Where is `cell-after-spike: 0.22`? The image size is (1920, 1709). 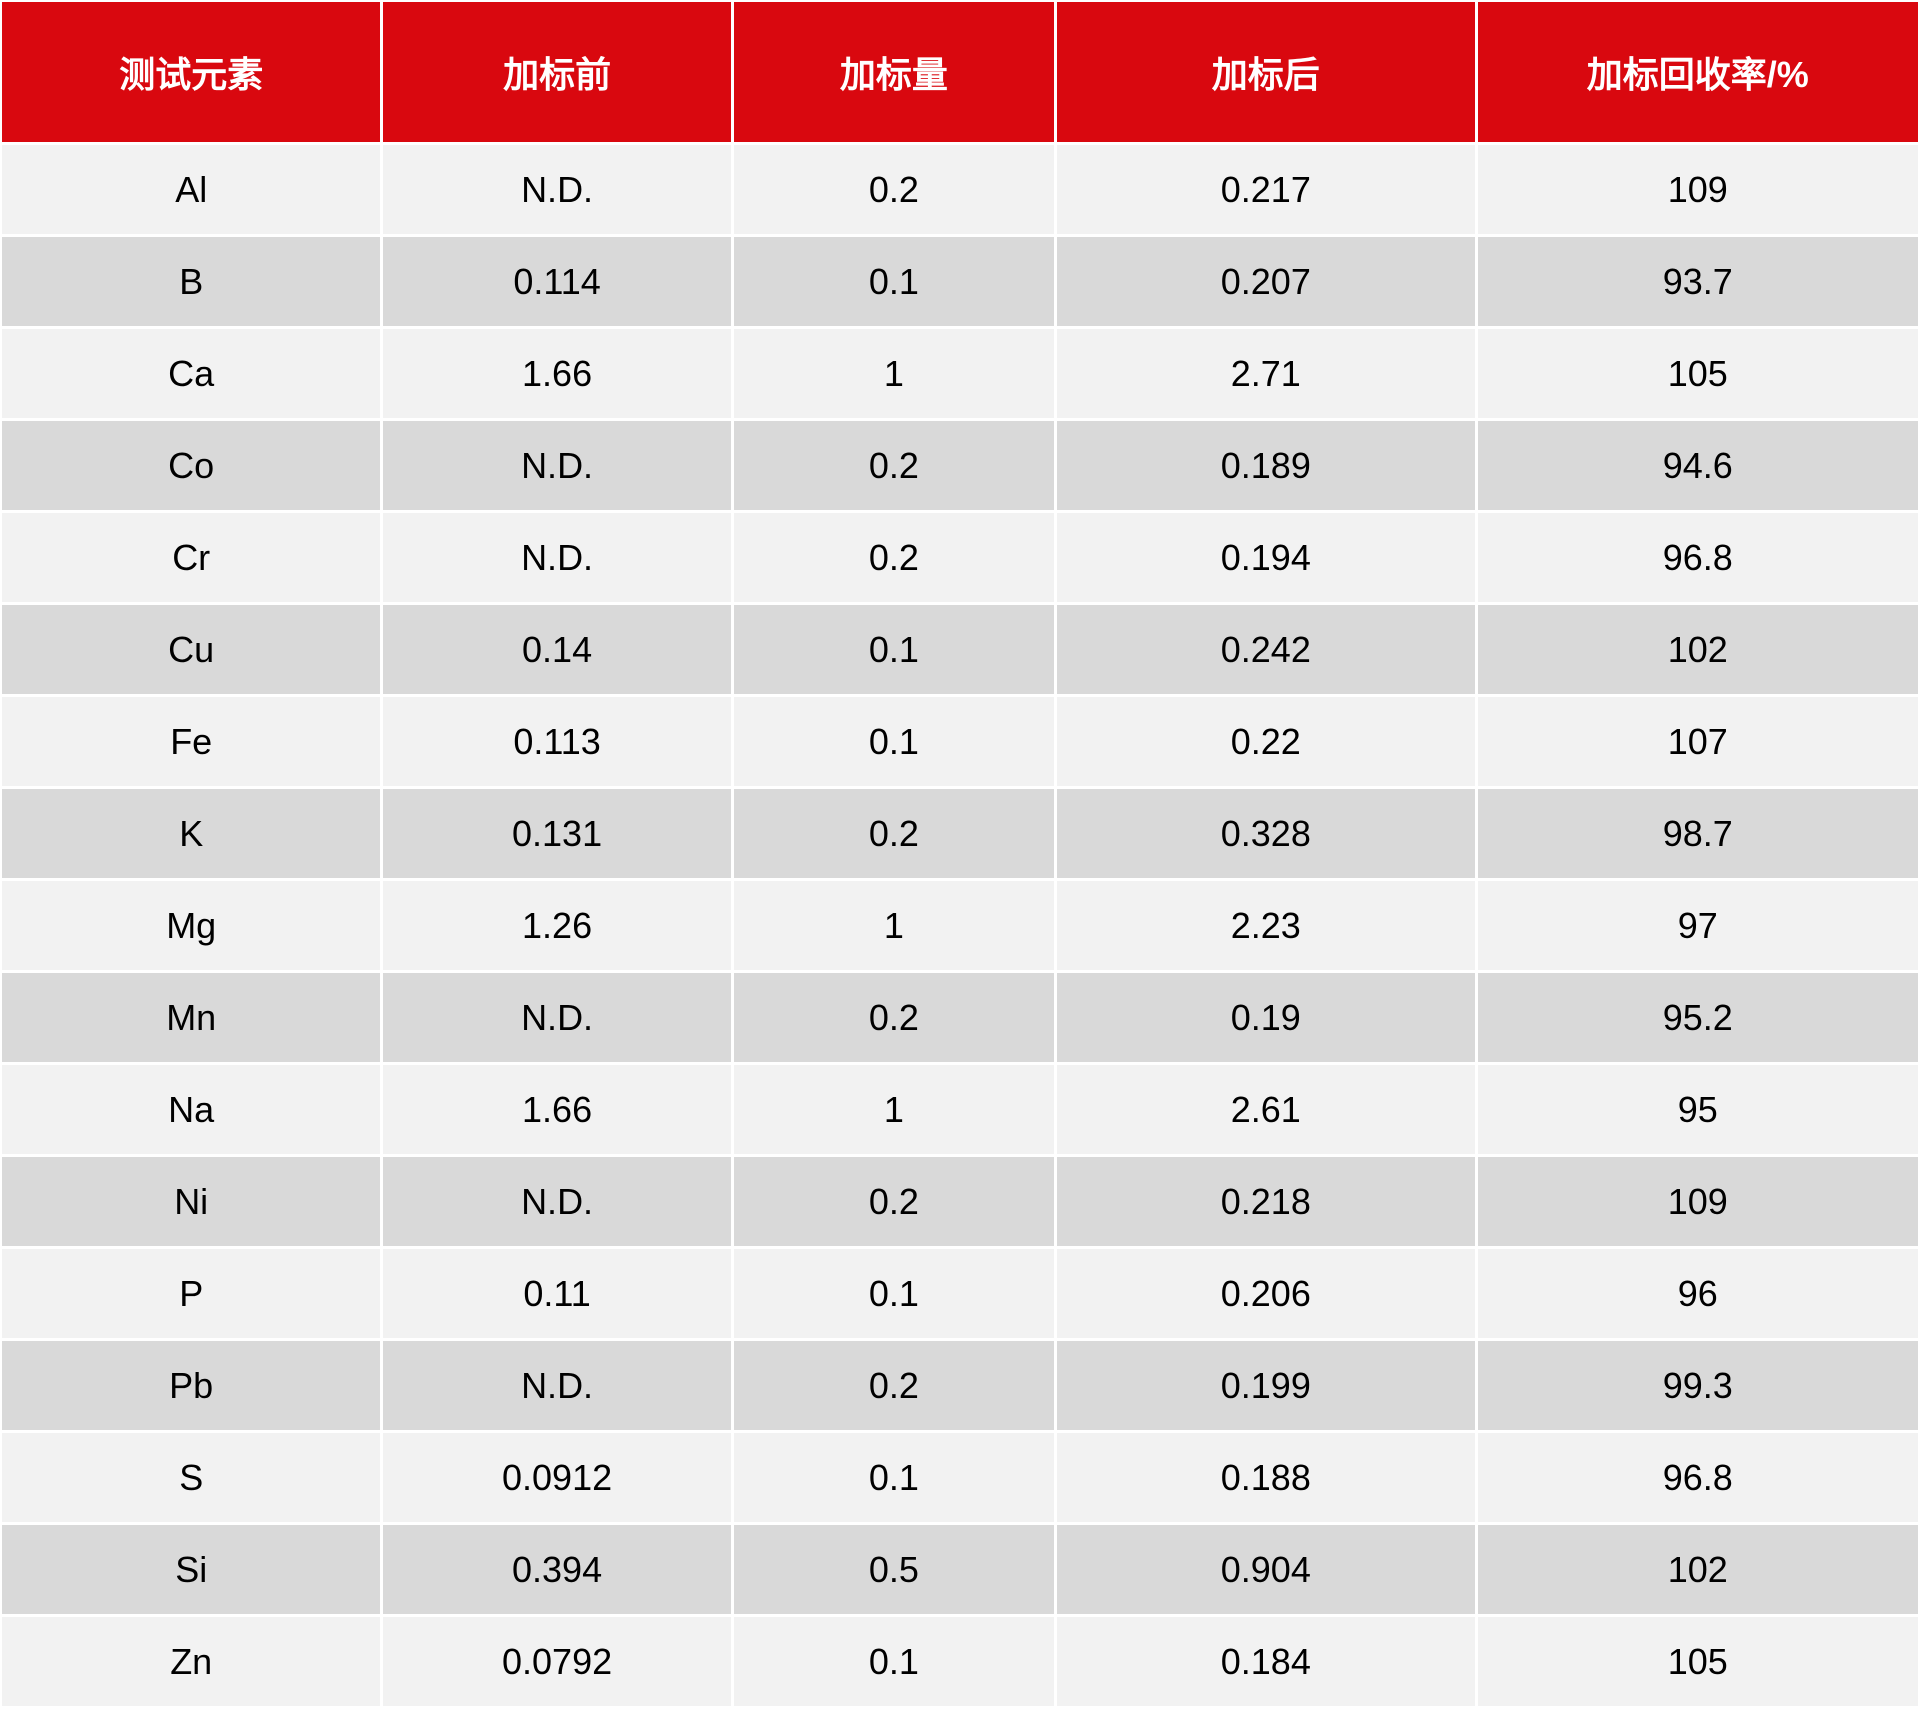 cell-after-spike: 0.22 is located at coordinates (1266, 741).